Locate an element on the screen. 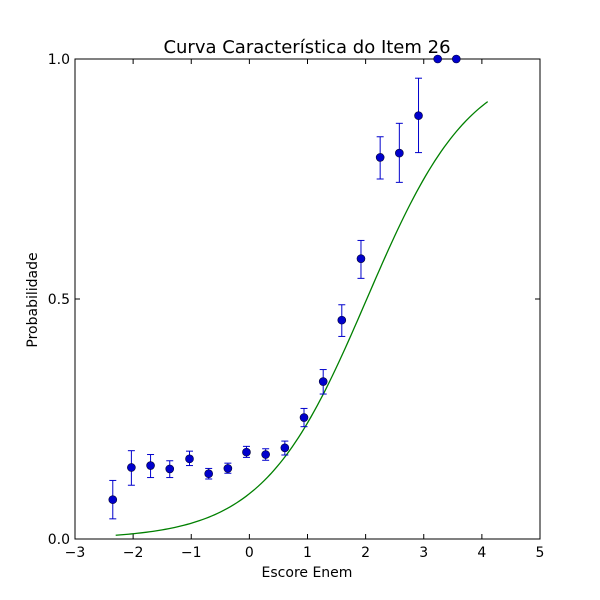  y-tick-label: 0.5 is located at coordinates (59, 300).